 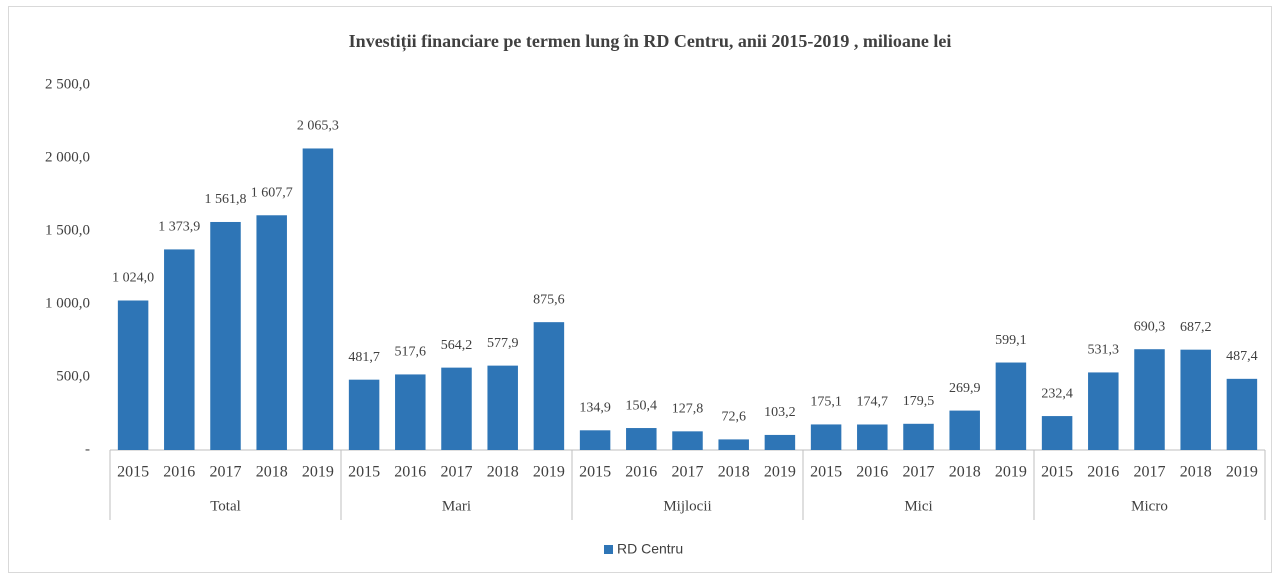 What do you see at coordinates (1196, 327) in the screenshot?
I see `data-label: 687,2` at bounding box center [1196, 327].